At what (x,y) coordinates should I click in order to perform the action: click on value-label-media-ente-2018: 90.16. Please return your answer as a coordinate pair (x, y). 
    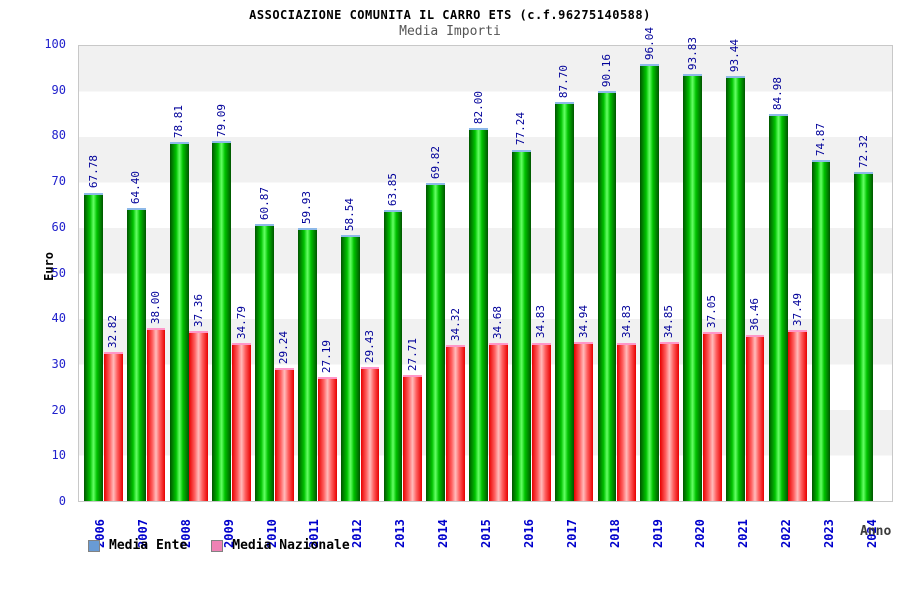
    Looking at the image, I should click on (606, 70).